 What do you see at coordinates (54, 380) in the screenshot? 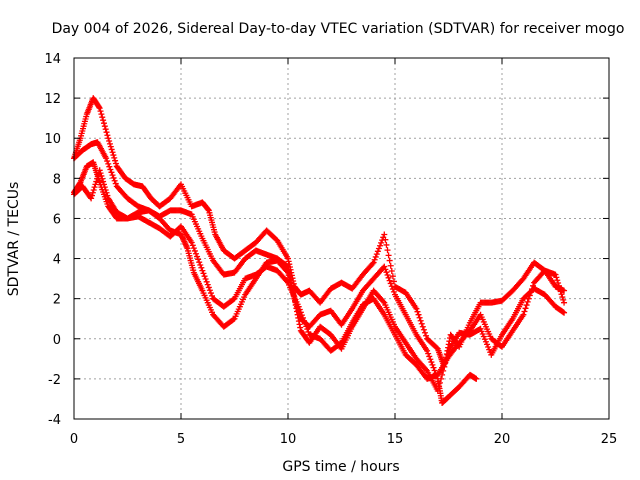
I see `y-tick-label: -2` at bounding box center [54, 380].